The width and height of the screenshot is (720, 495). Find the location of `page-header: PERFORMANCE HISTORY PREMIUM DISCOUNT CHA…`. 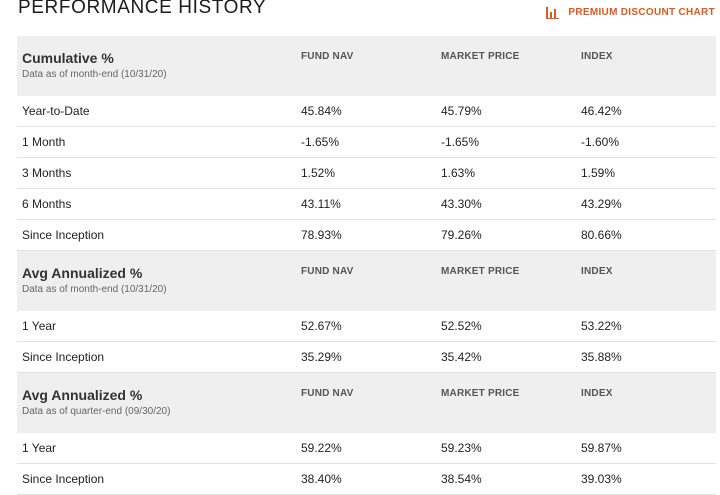

page-header: PERFORMANCE HISTORY PREMIUM DISCOUNT CHA… is located at coordinates (360, 18).